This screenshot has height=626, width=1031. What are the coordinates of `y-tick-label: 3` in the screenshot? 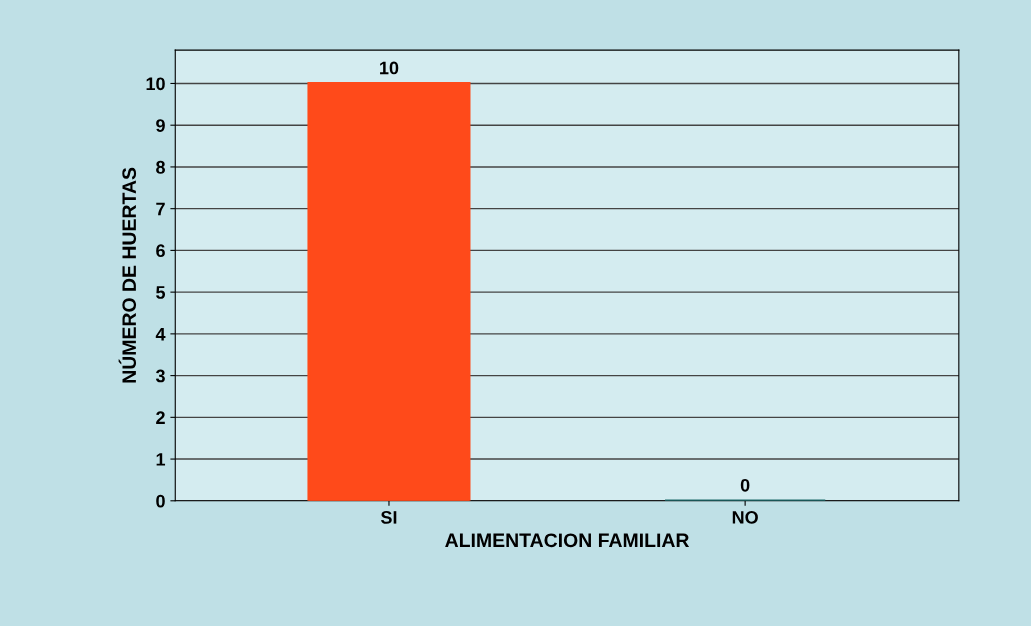 It's located at (160, 376).